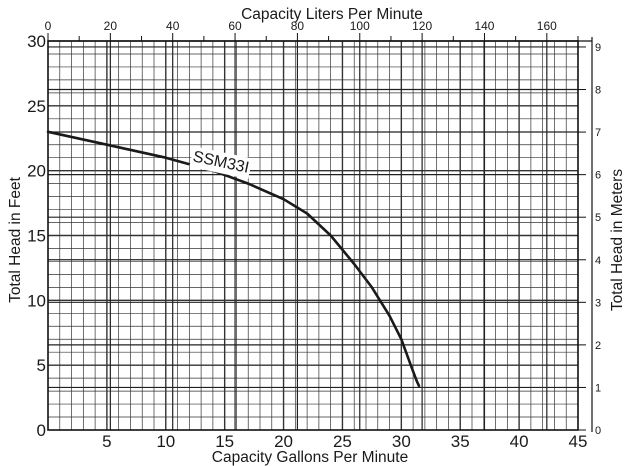 The width and height of the screenshot is (628, 466). Describe the element at coordinates (598, 388) in the screenshot. I see `y2-tick-label: 1` at that location.